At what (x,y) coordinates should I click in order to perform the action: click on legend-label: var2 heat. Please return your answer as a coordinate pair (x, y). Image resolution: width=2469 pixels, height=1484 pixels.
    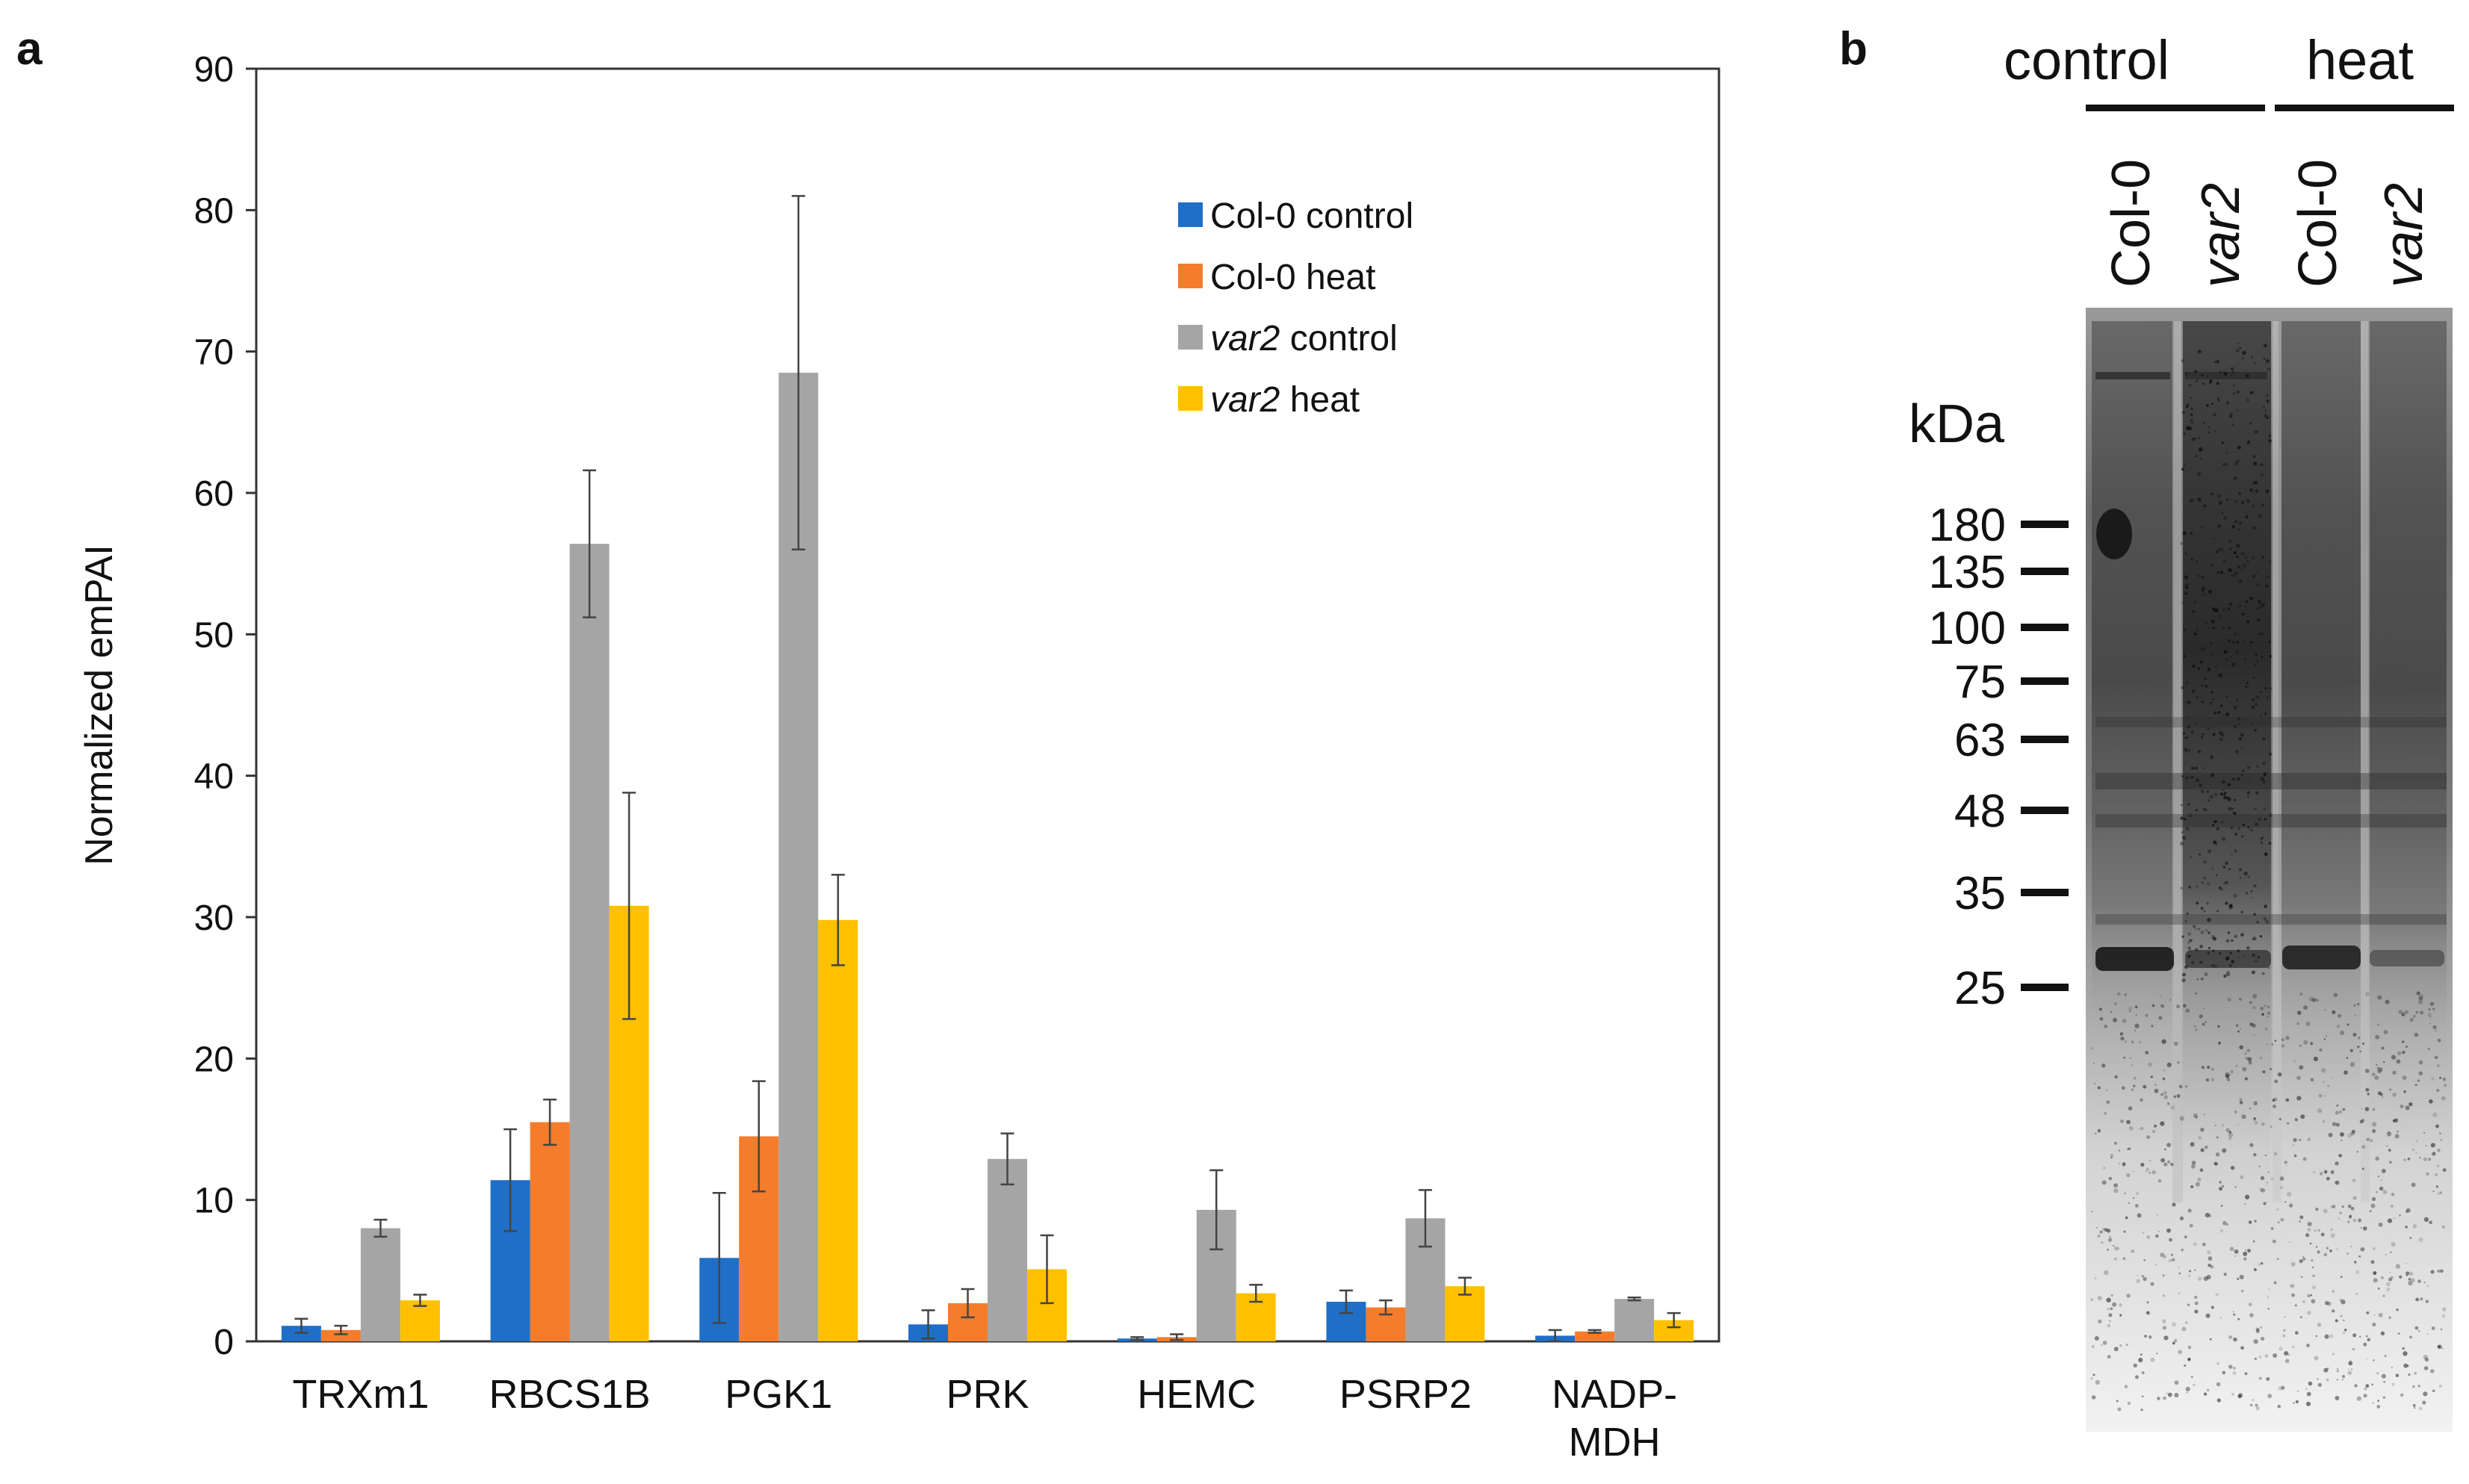
    Looking at the image, I should click on (1285, 400).